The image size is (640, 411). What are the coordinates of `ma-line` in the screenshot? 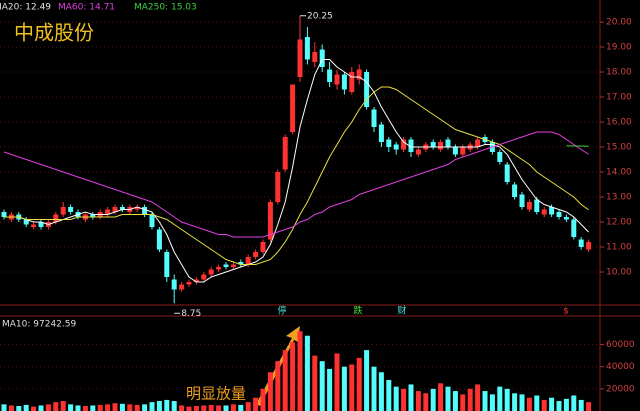 It's located at (577, 146).